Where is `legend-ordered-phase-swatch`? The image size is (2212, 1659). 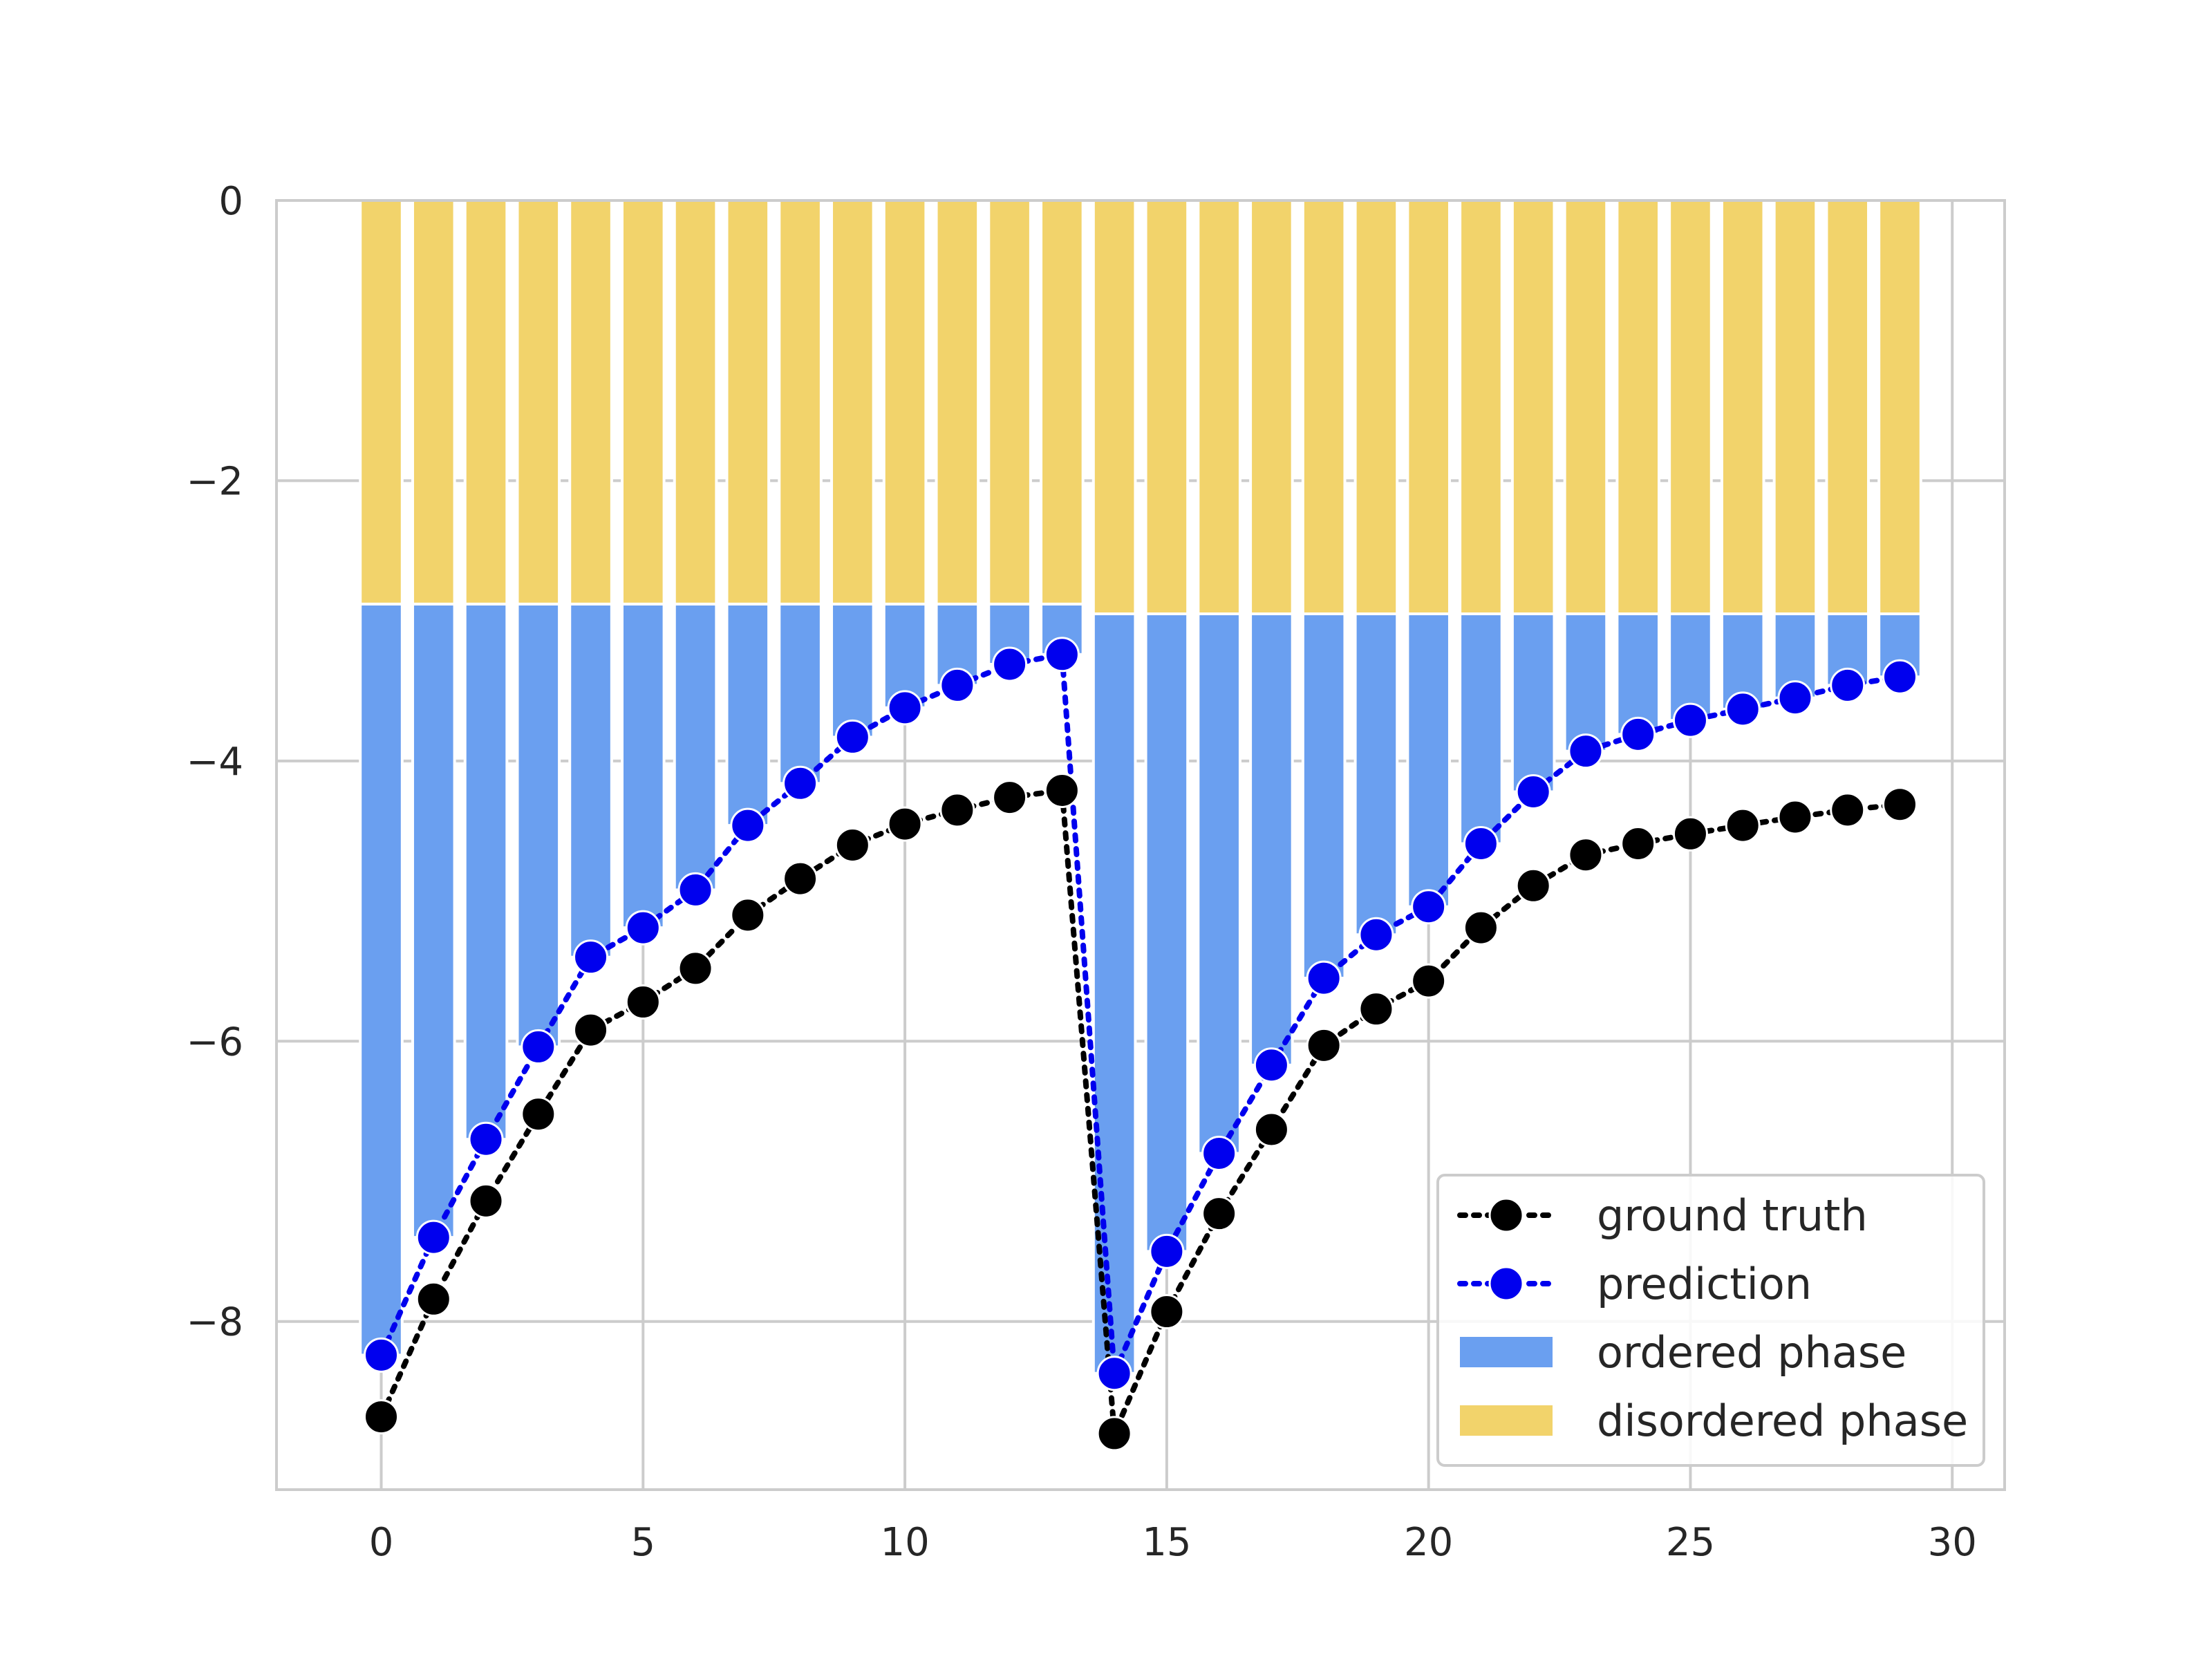 legend-ordered-phase-swatch is located at coordinates (1507, 1352).